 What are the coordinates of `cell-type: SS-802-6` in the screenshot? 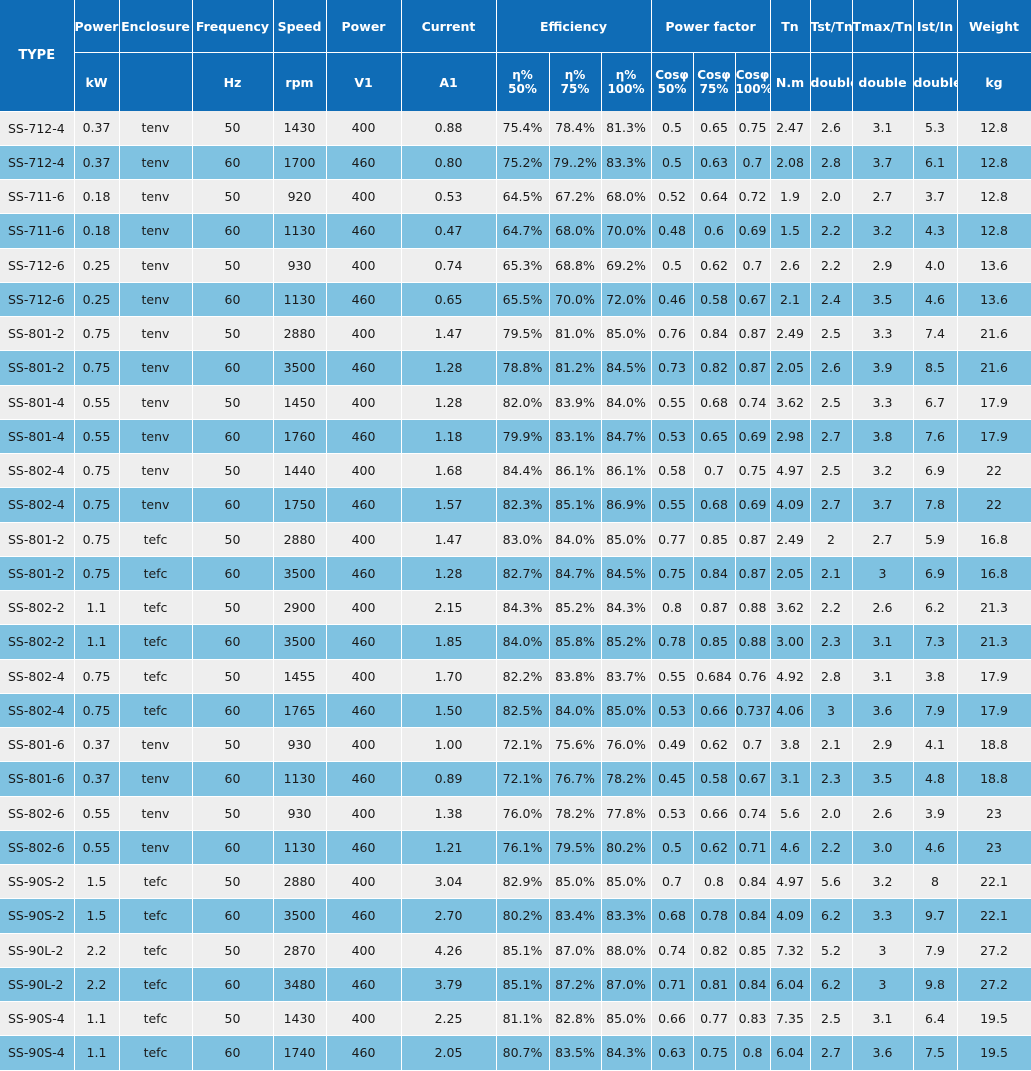 It's located at (37, 848).